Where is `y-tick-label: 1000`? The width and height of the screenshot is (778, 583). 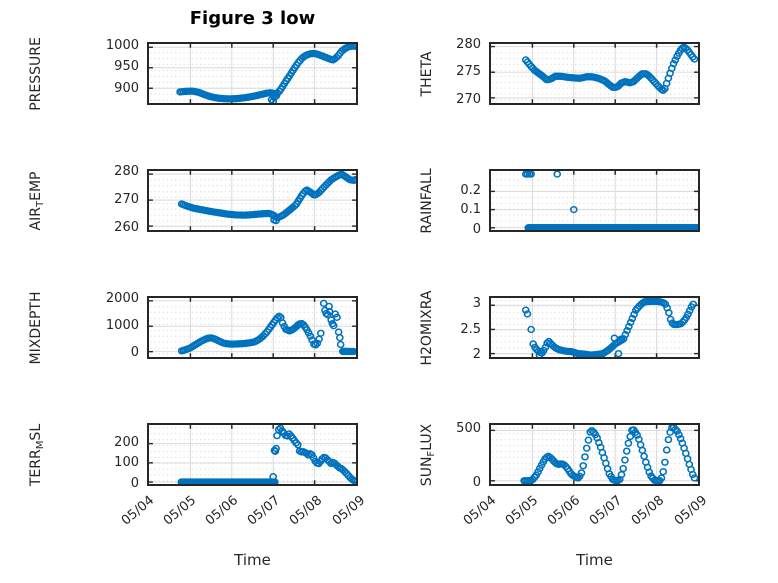 y-tick-label: 1000 is located at coordinates (122, 326).